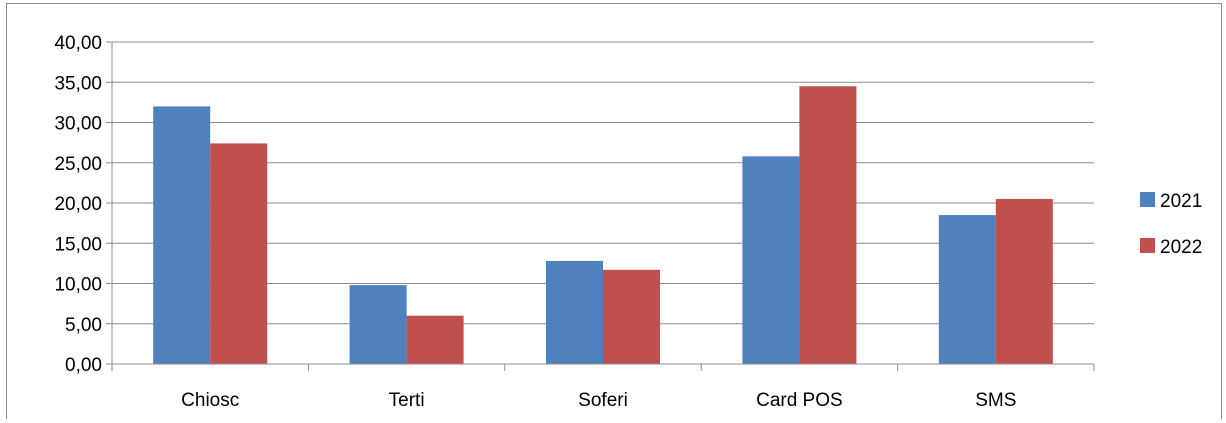 Image resolution: width=1226 pixels, height=423 pixels. Describe the element at coordinates (1147, 199) in the screenshot. I see `legend-swatch-2021` at that location.